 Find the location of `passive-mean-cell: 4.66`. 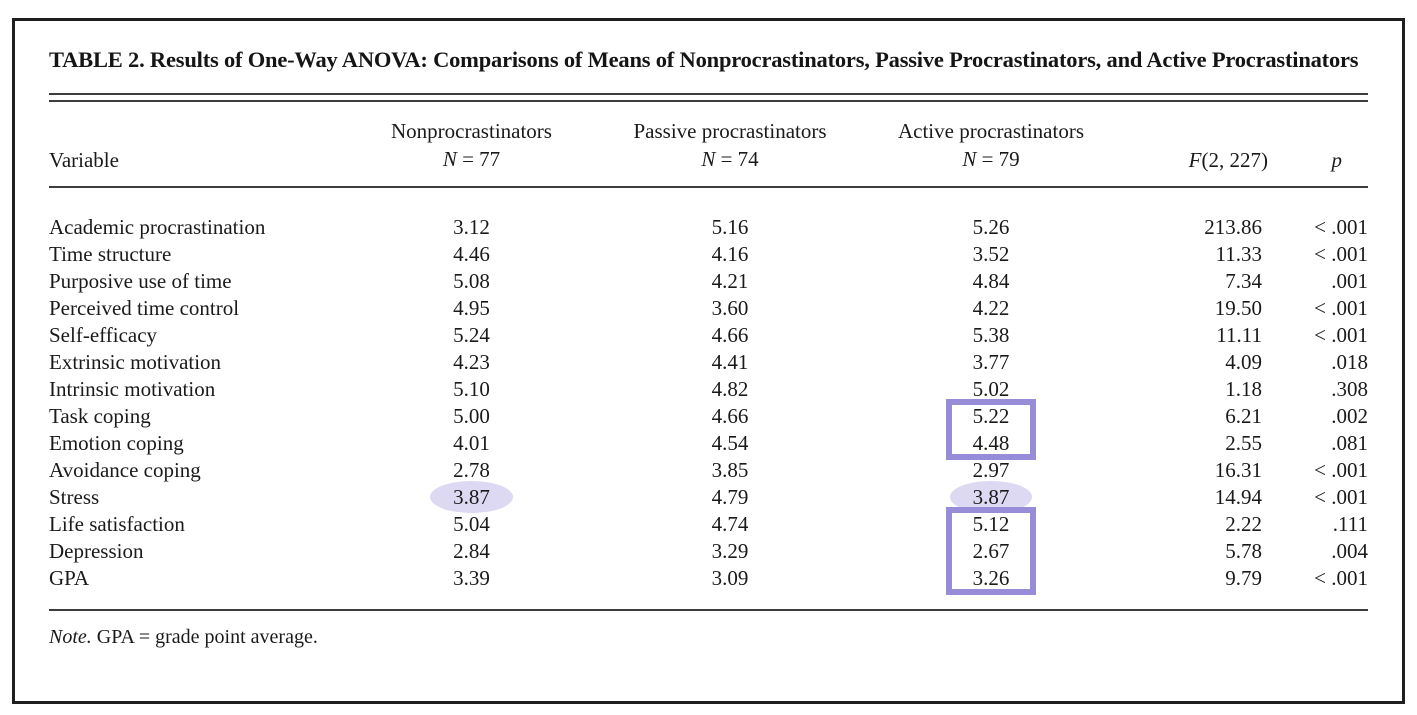

passive-mean-cell: 4.66 is located at coordinates (730, 416).